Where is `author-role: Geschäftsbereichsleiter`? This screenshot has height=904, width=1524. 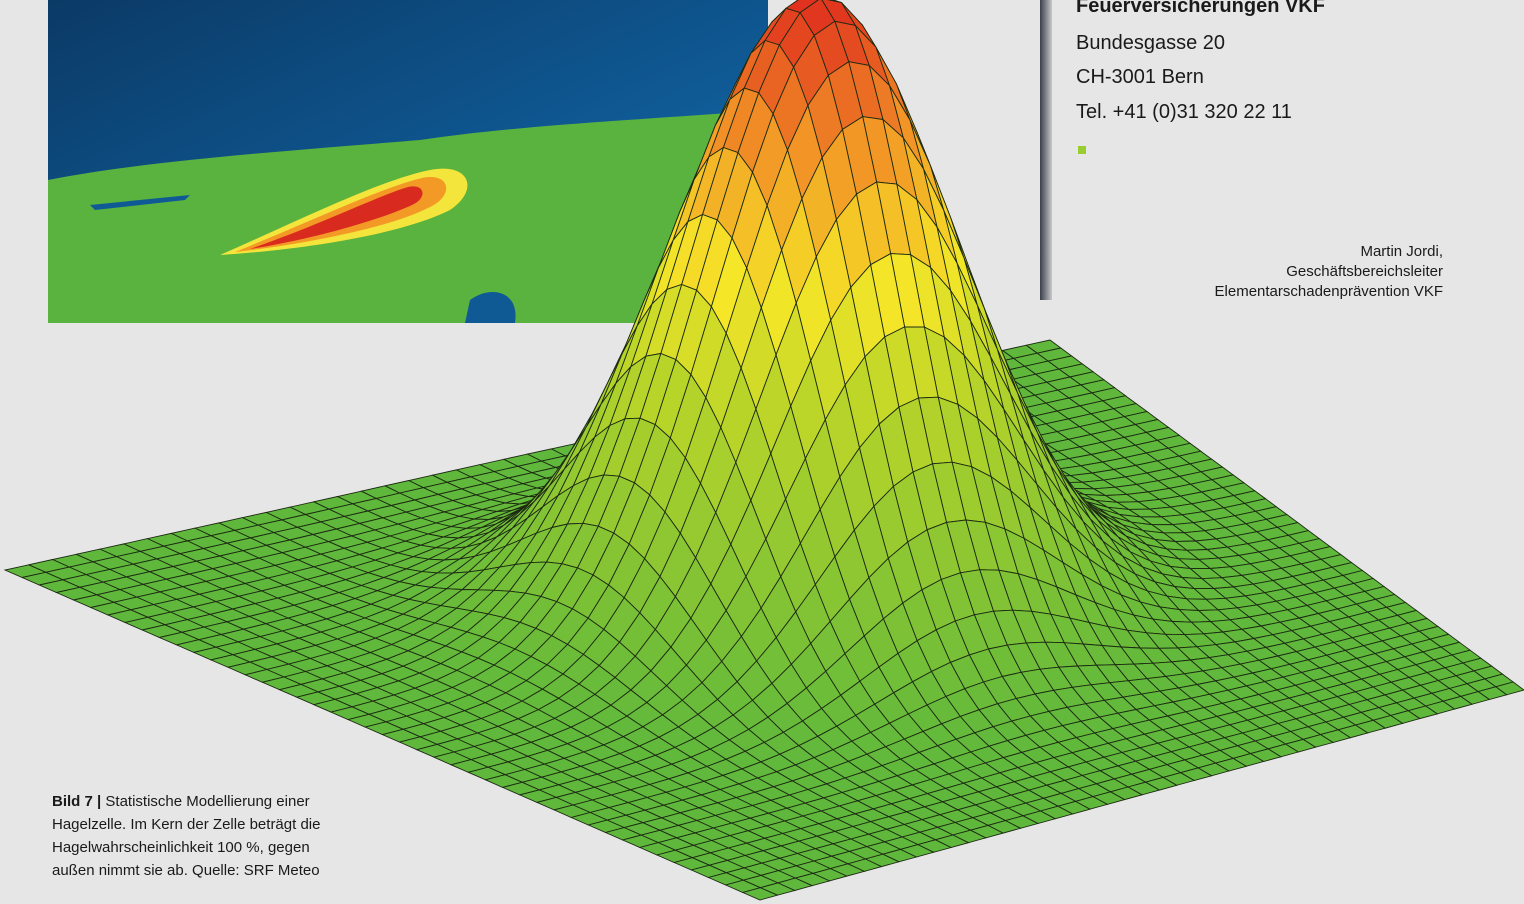
author-role: Geschäftsbereichsleiter is located at coordinates (1364, 271).